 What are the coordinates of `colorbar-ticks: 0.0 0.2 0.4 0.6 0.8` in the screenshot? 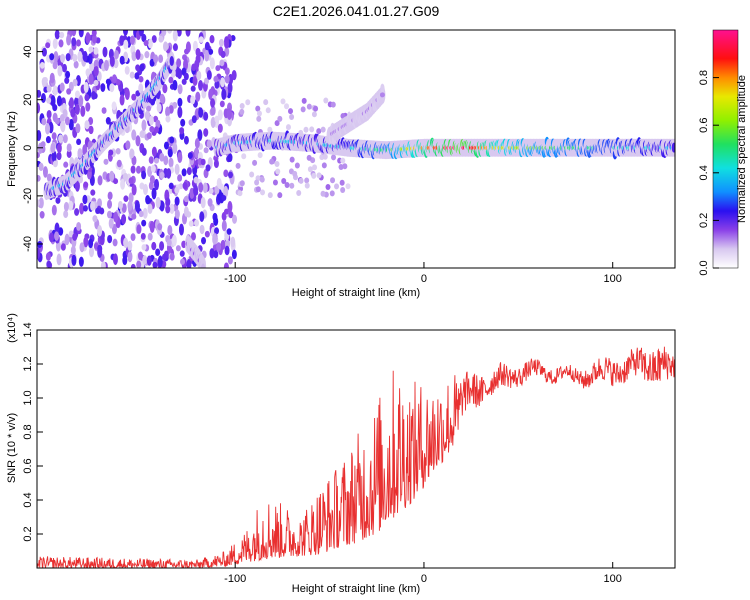 It's located at (708, 173).